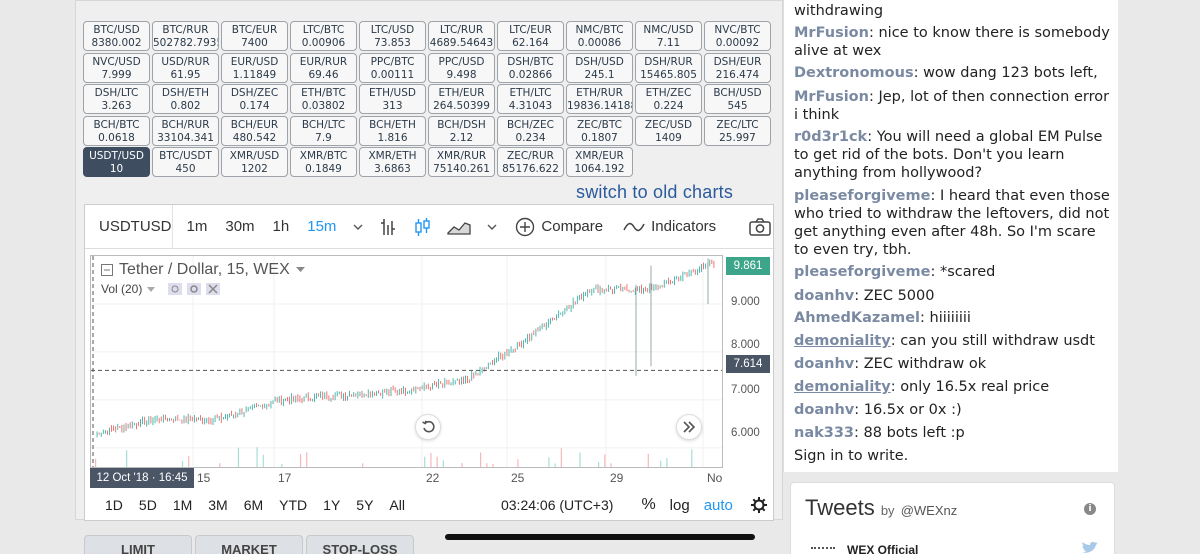 The height and width of the screenshot is (554, 1200). I want to click on ticker-btc-usd: BTC/USD 8380.002, so click(116, 36).